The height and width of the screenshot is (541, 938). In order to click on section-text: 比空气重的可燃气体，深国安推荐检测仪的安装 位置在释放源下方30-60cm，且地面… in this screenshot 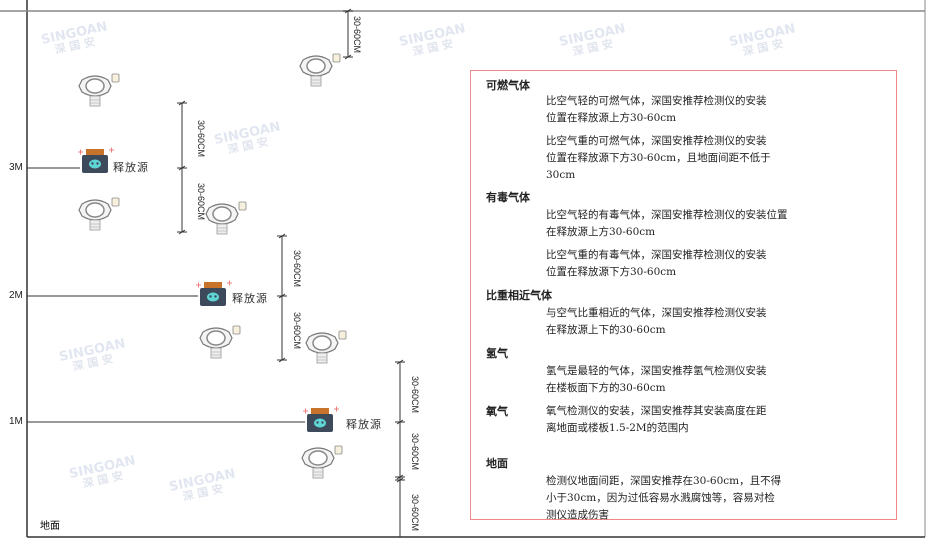, I will do `click(658, 158)`.